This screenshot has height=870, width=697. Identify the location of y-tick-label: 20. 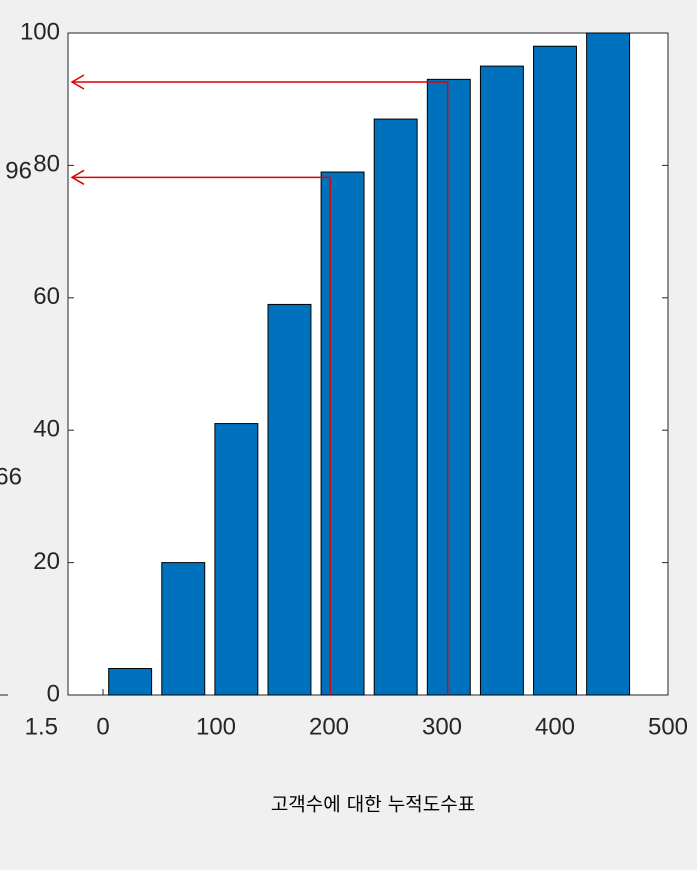
(46, 561).